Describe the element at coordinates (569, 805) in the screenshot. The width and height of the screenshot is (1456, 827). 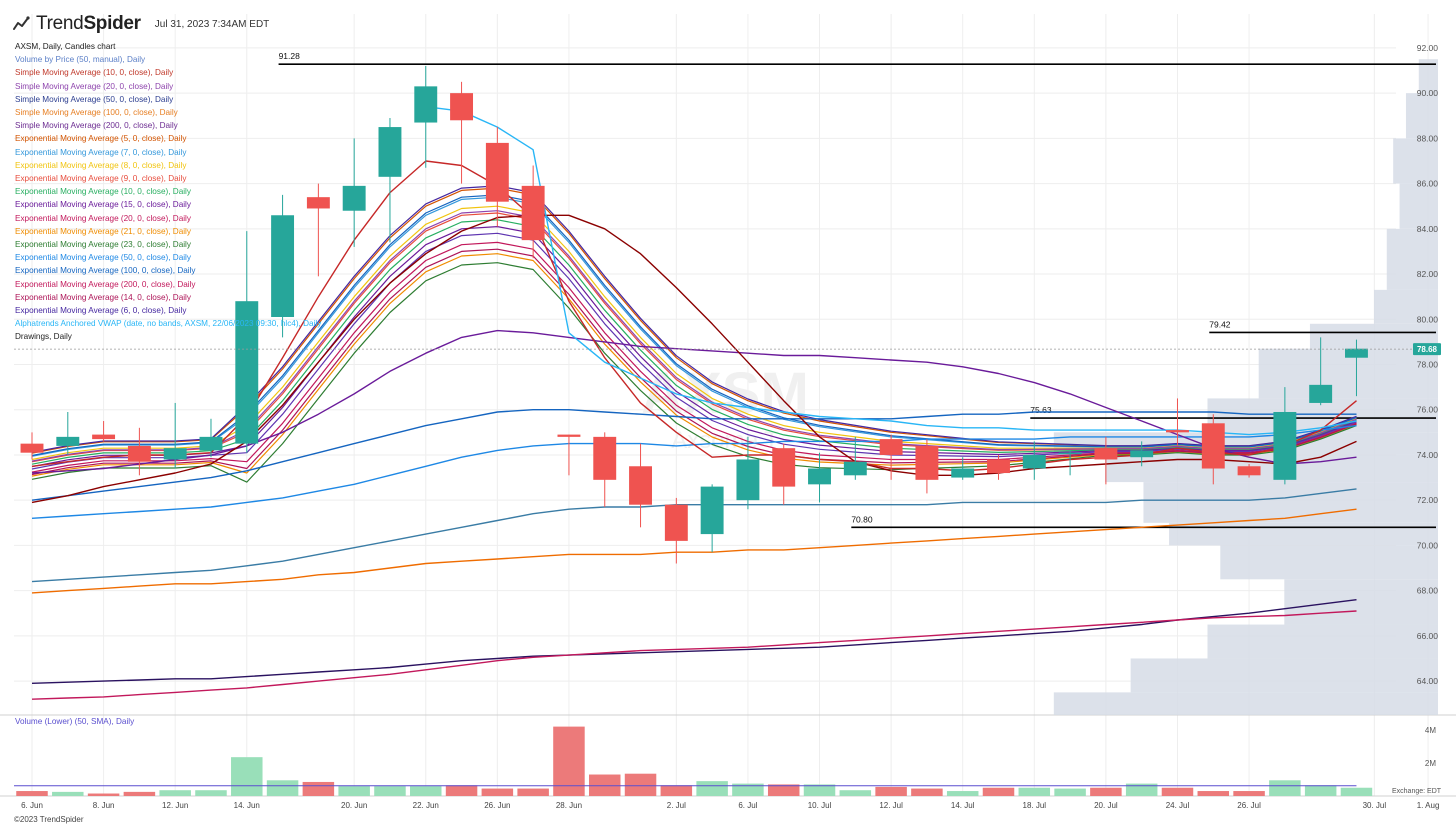
I see `date-tick-label: 28. Jun` at that location.